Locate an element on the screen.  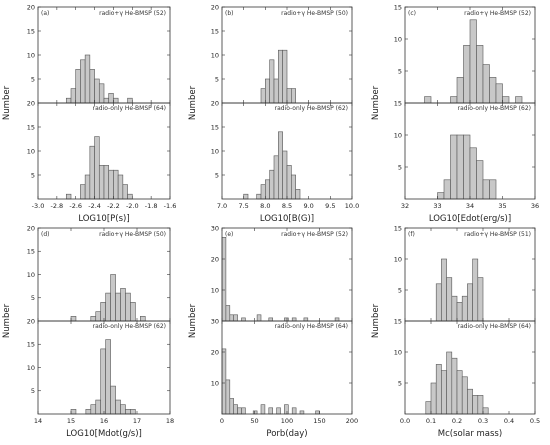
x-tick-label: 0.2 is located at coordinates (457, 421).